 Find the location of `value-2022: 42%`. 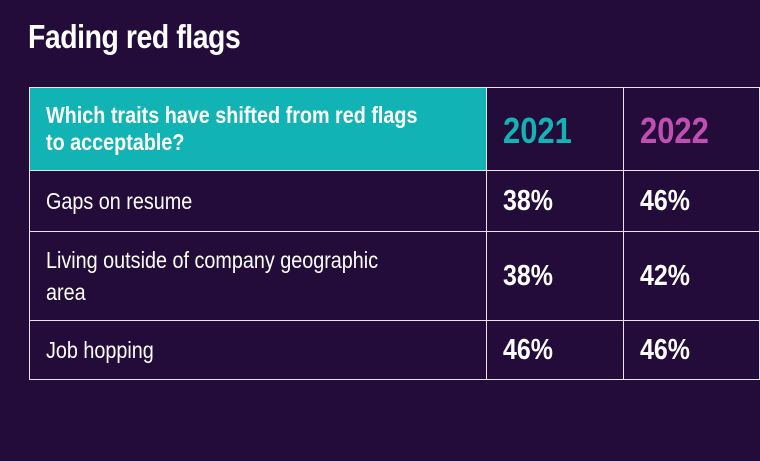

value-2022: 42% is located at coordinates (665, 275).